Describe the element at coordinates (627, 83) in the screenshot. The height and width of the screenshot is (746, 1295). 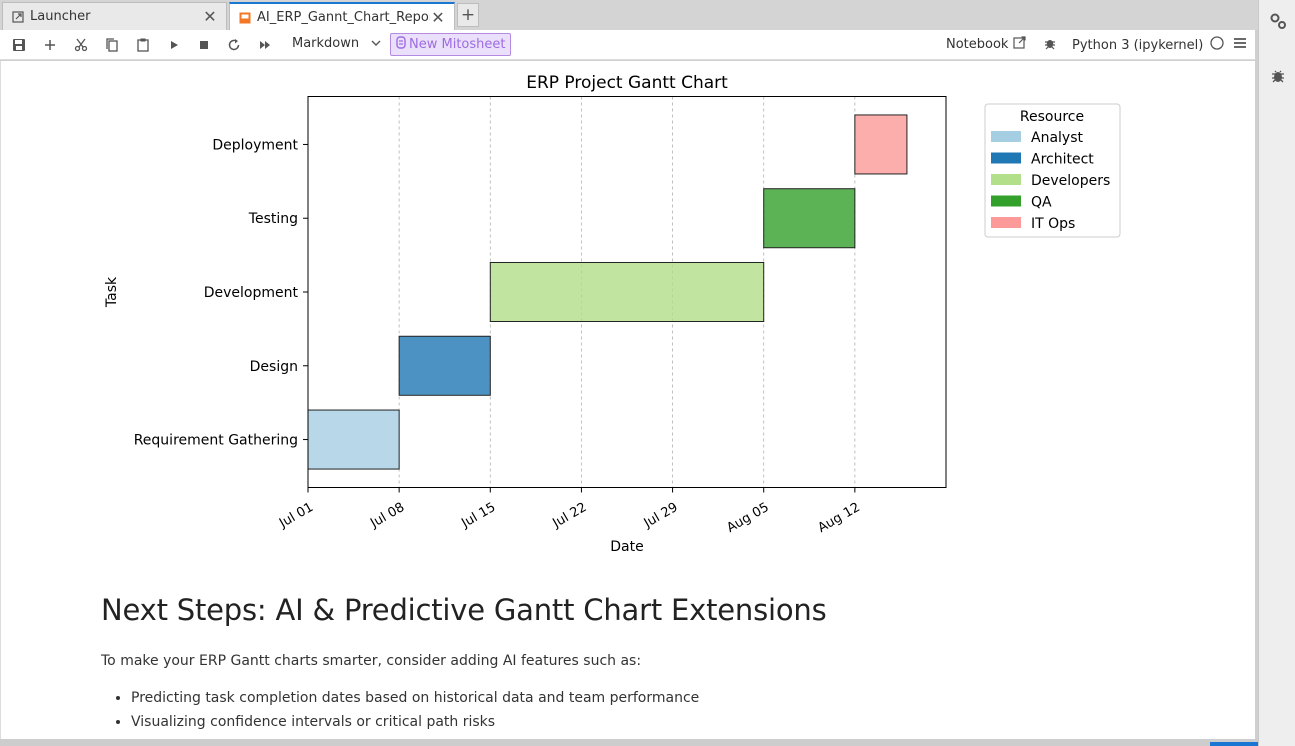
I see `chart-title: ERP Project Gantt Chart` at that location.